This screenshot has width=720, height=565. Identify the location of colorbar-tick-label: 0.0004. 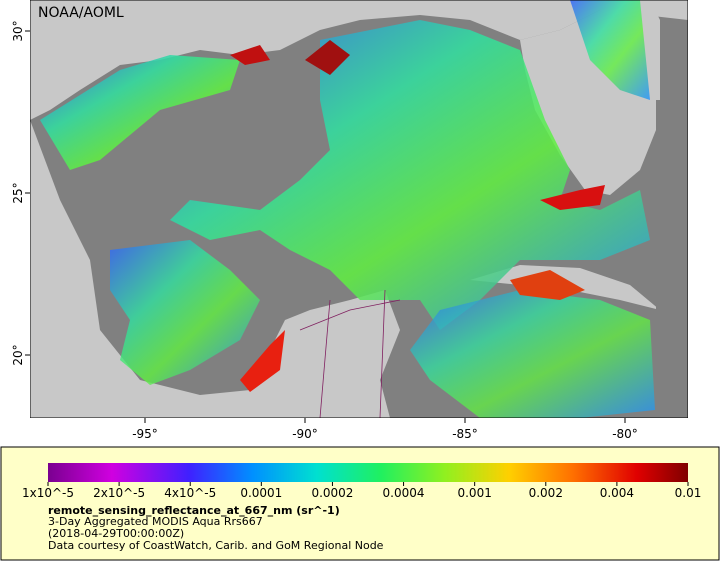
(404, 493).